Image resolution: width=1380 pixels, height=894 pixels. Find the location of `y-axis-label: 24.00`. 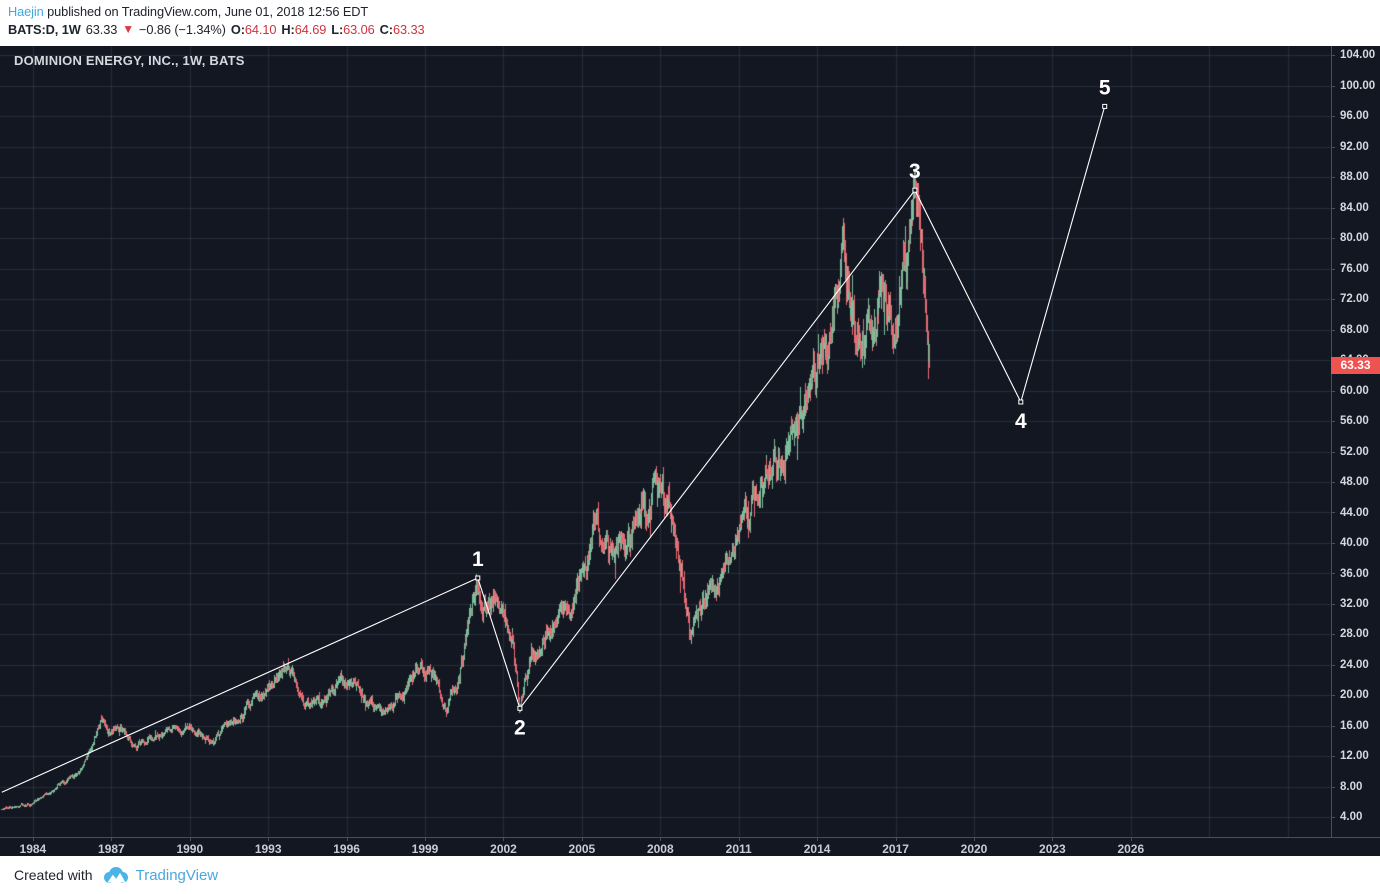

y-axis-label: 24.00 is located at coordinates (1354, 664).